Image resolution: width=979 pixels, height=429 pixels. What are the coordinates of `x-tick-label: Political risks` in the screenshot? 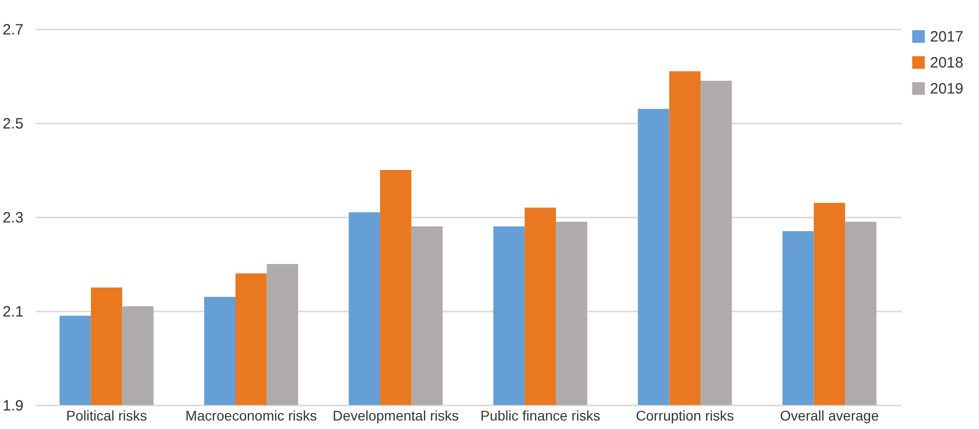 It's located at (107, 416).